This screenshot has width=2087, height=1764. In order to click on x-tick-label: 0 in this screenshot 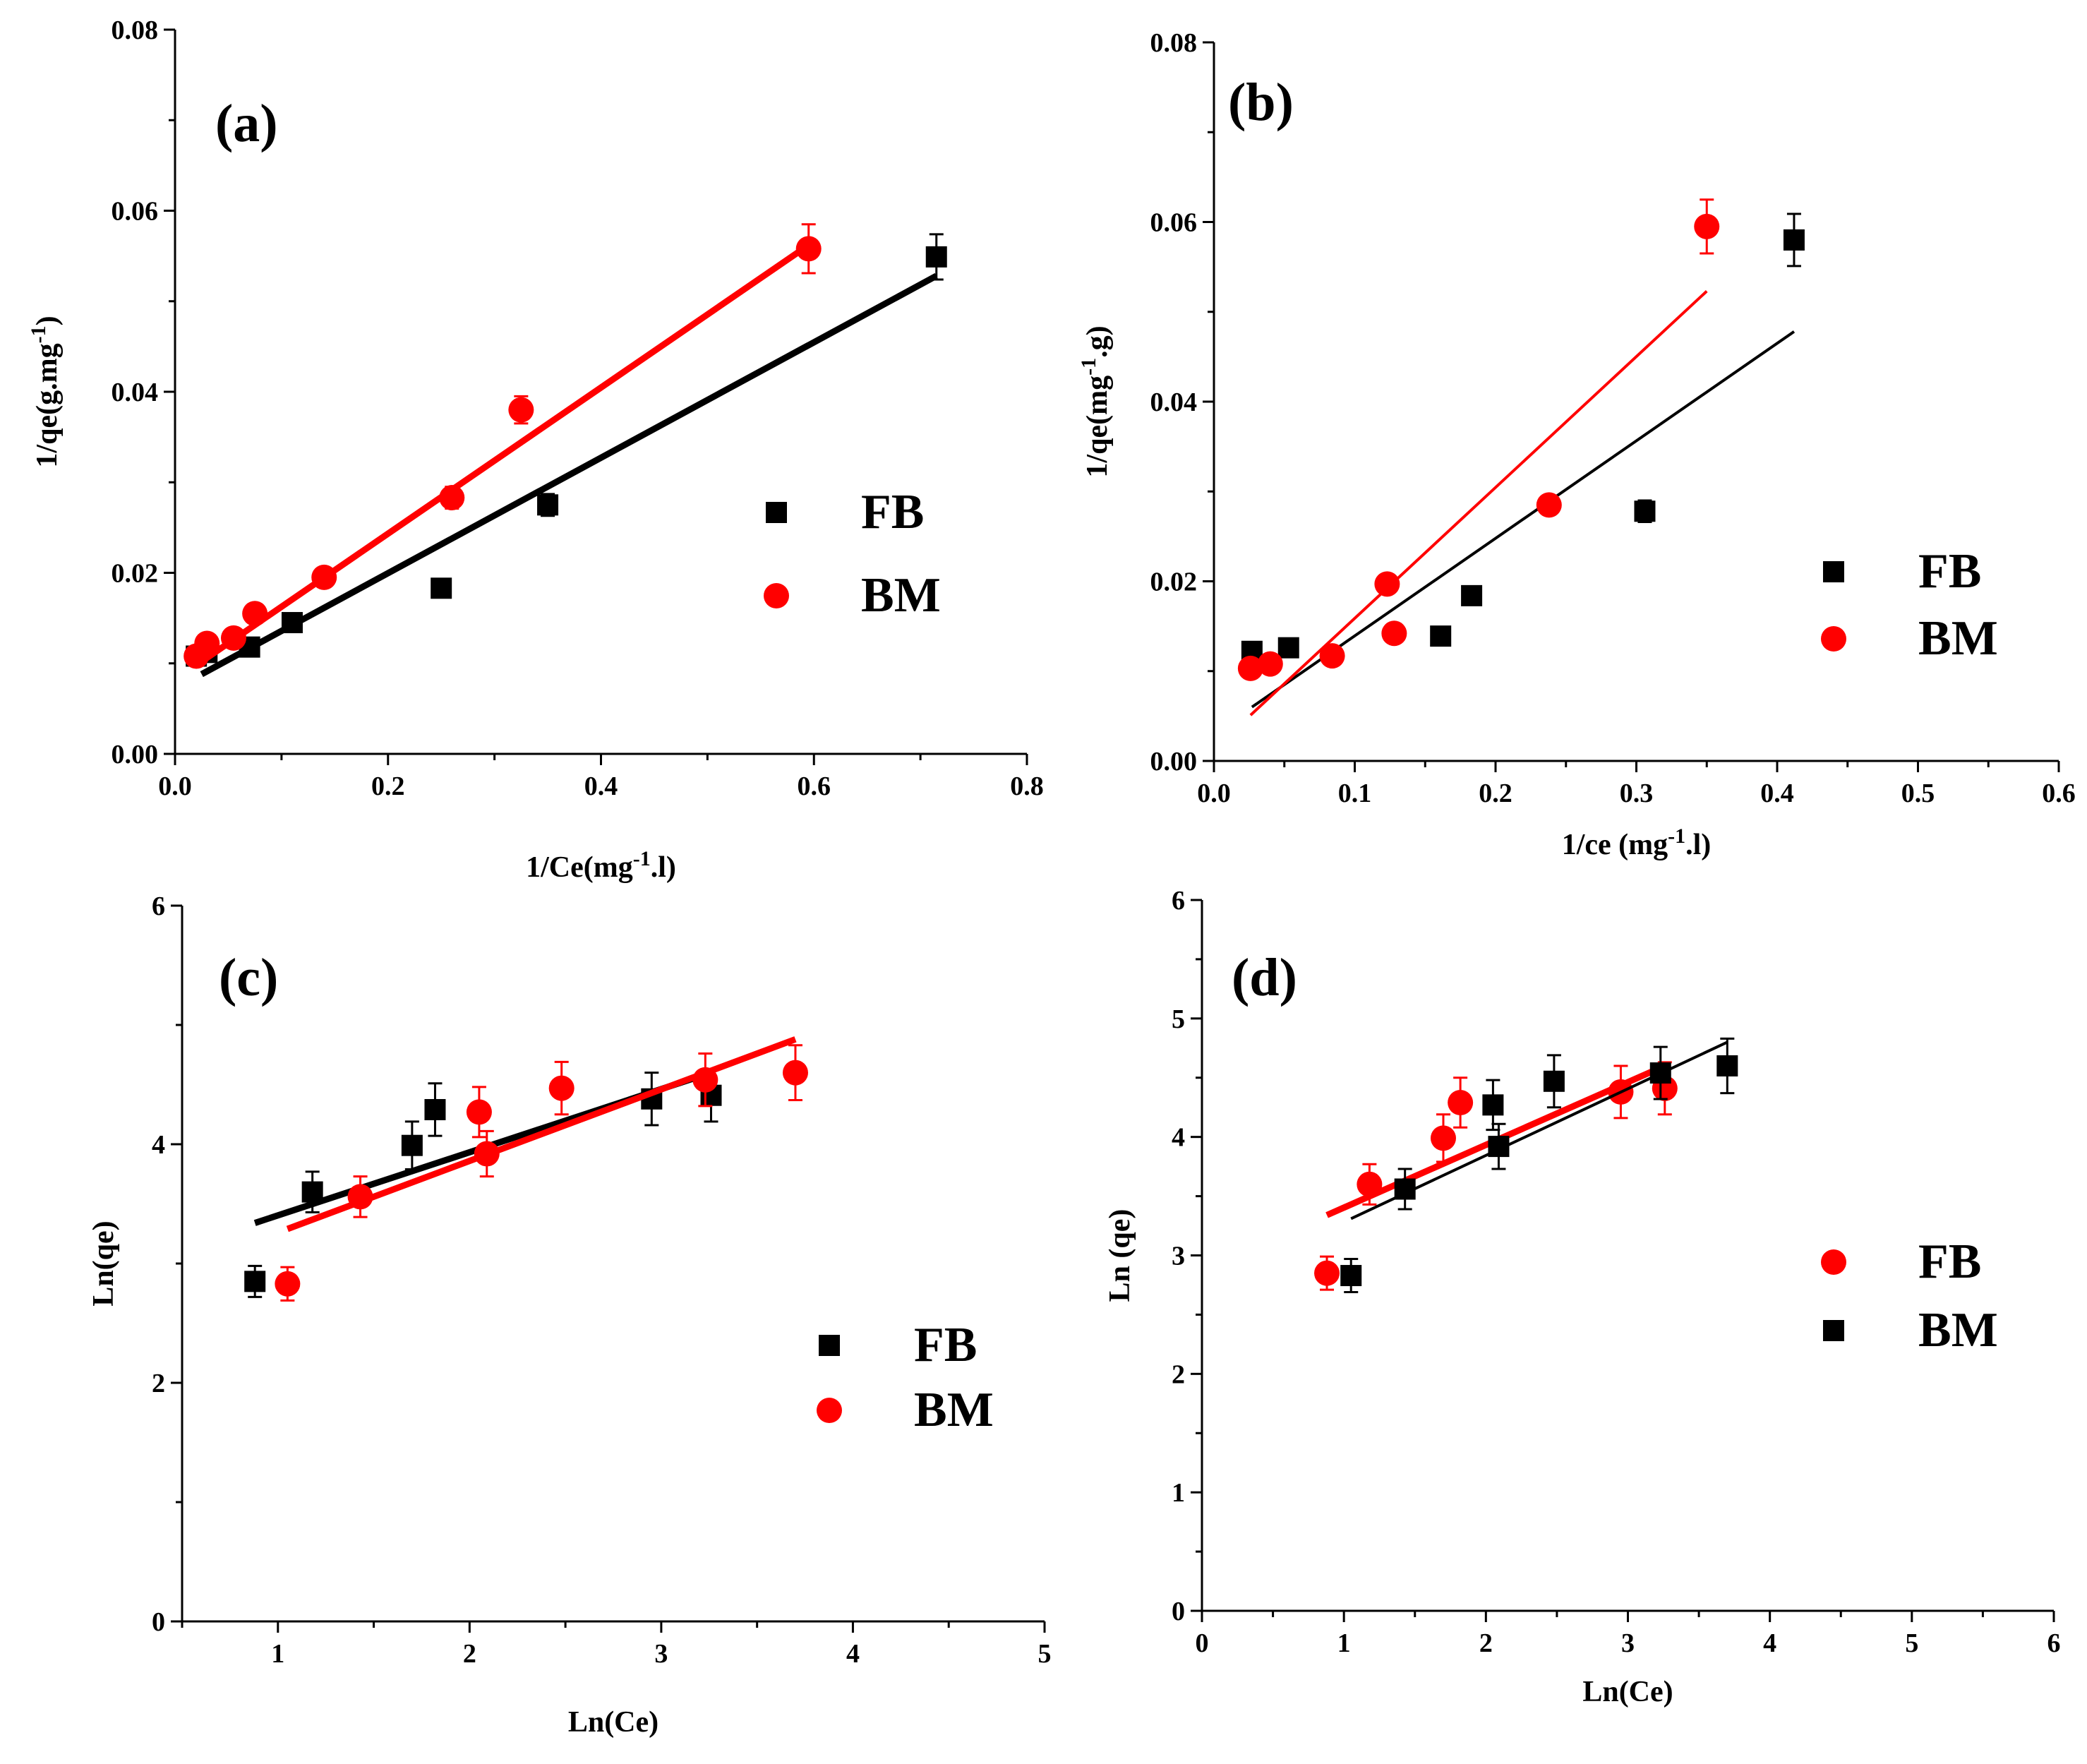, I will do `click(1202, 1643)`.